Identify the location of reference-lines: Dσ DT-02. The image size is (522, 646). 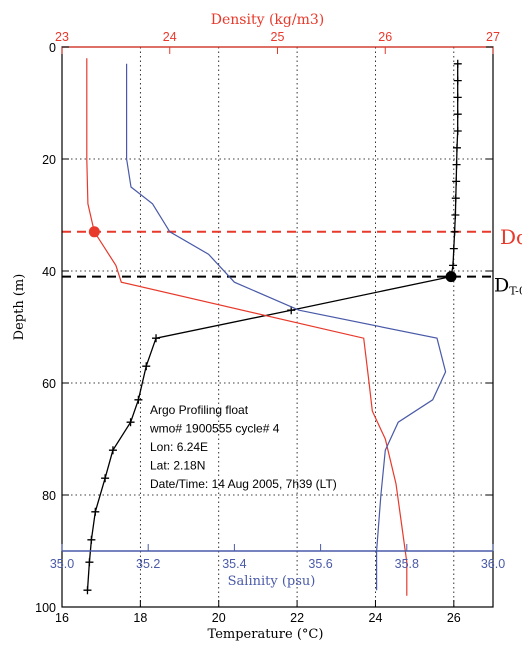
(292, 261).